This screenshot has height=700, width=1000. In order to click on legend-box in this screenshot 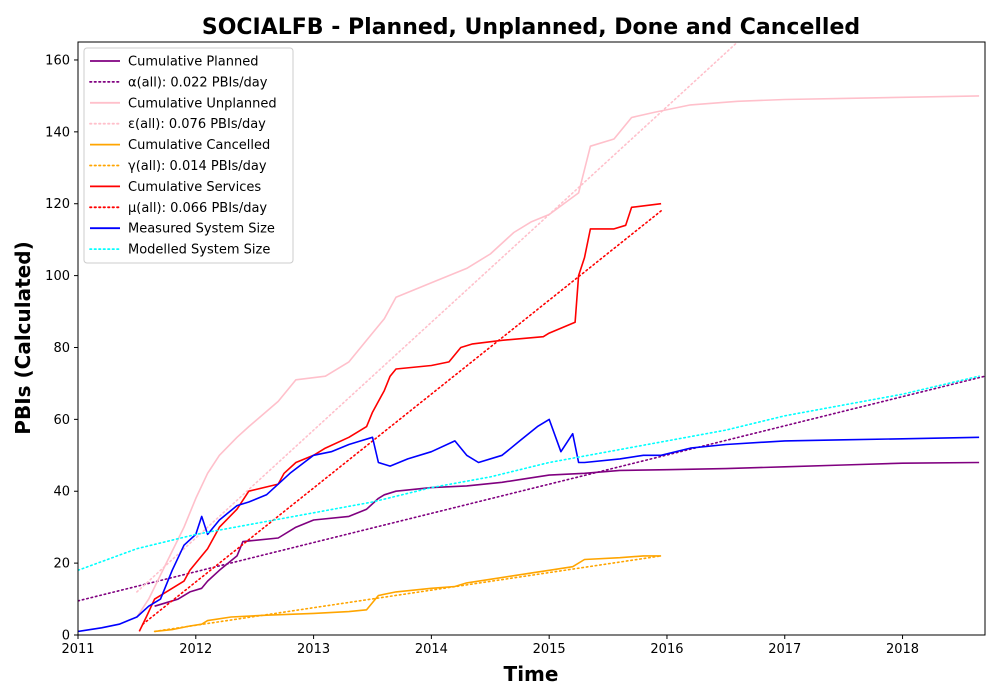, I will do `click(188, 155)`.